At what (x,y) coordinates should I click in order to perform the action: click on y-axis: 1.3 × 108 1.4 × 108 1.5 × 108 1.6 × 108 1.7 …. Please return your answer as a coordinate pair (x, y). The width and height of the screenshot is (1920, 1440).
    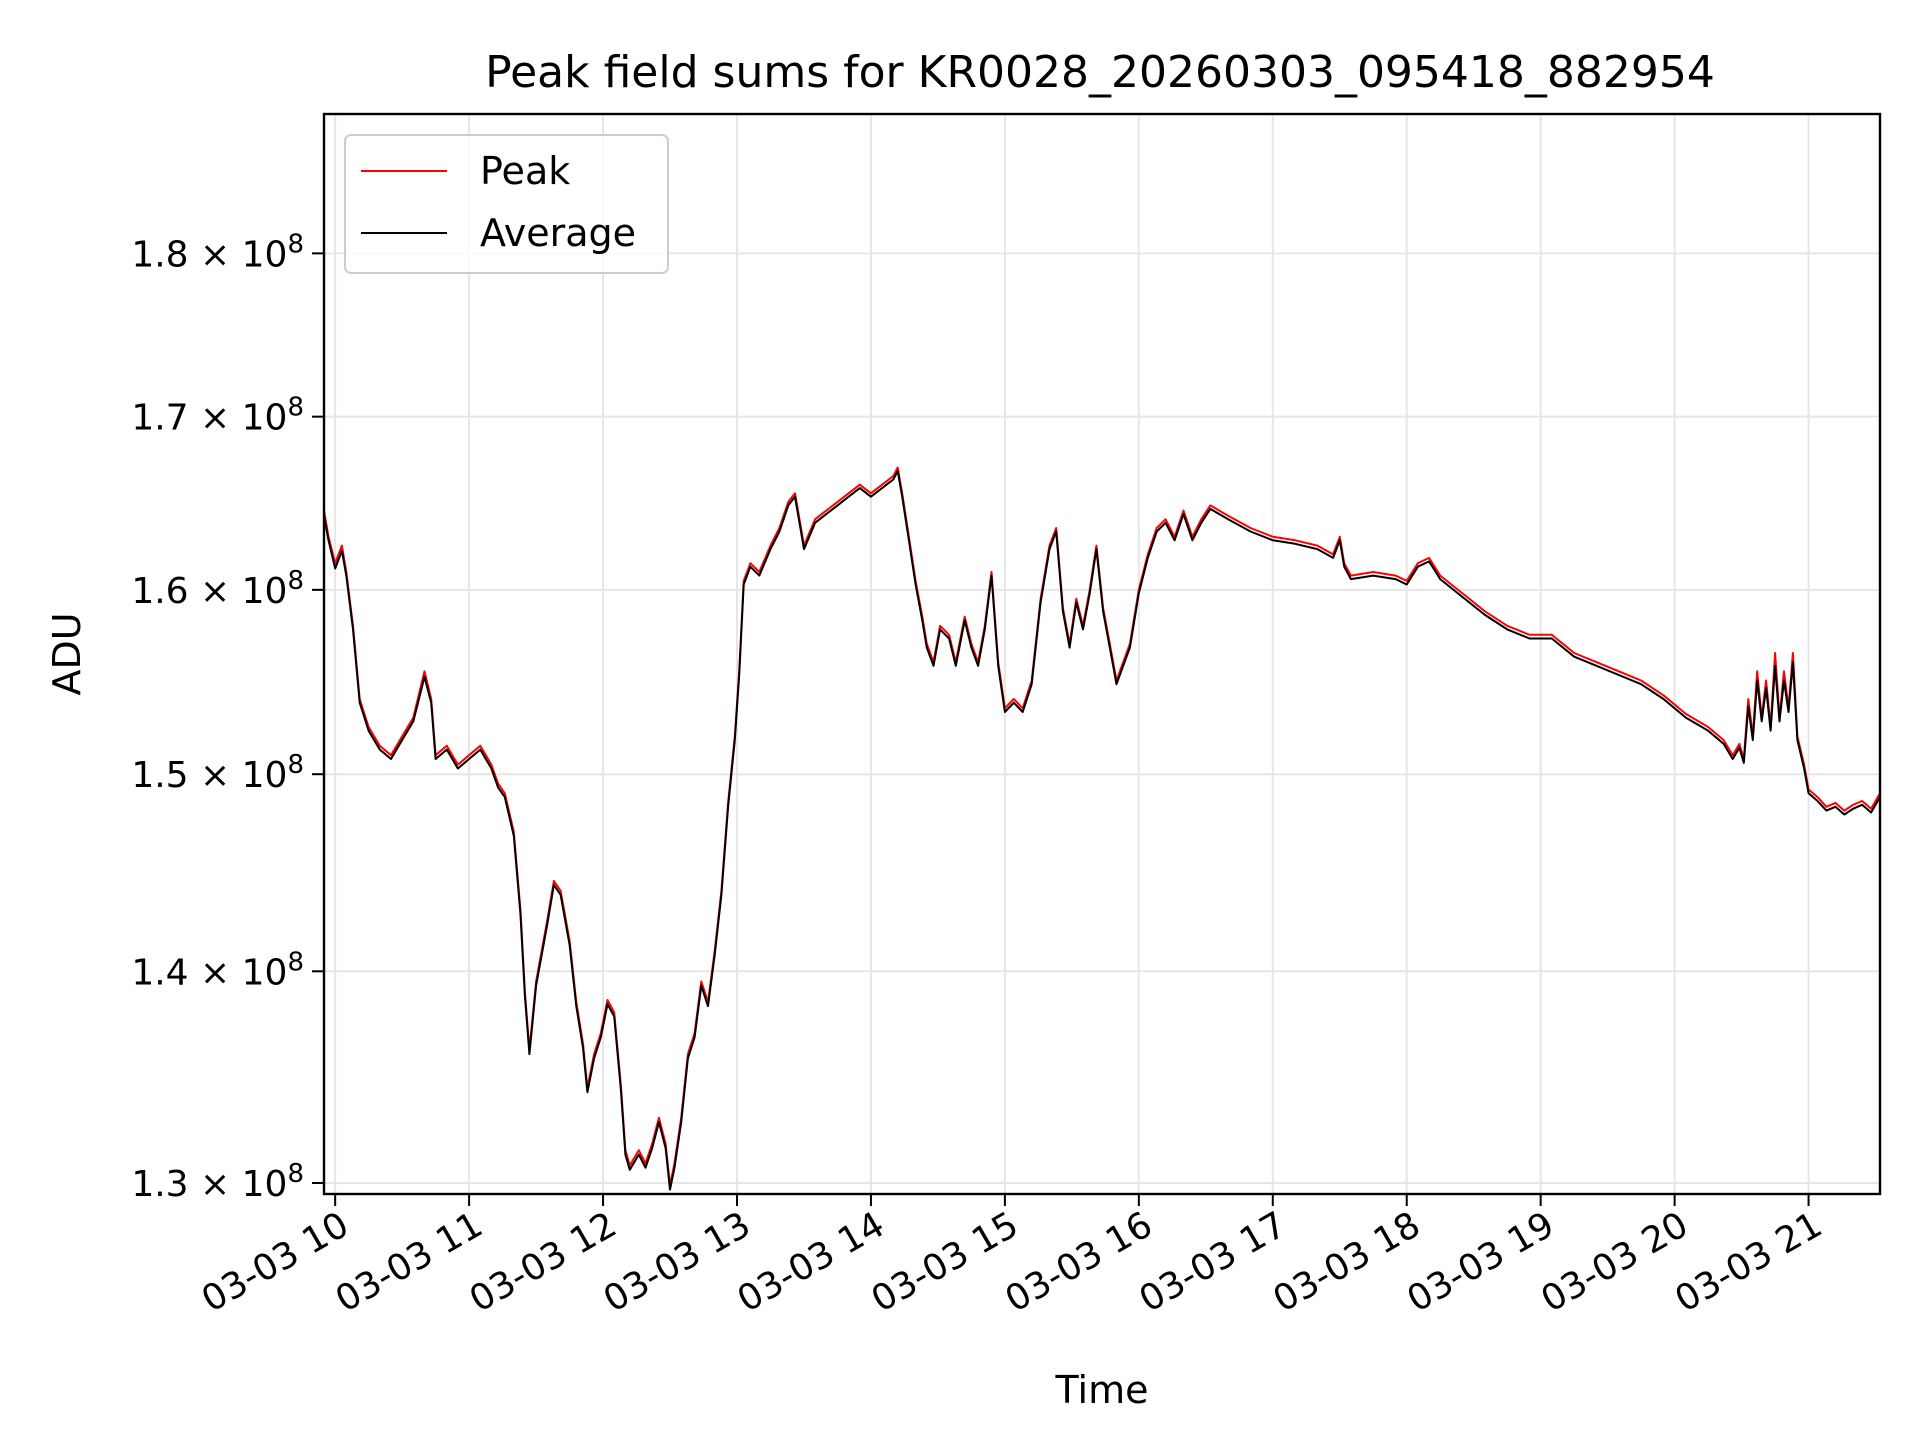
    Looking at the image, I should click on (227, 717).